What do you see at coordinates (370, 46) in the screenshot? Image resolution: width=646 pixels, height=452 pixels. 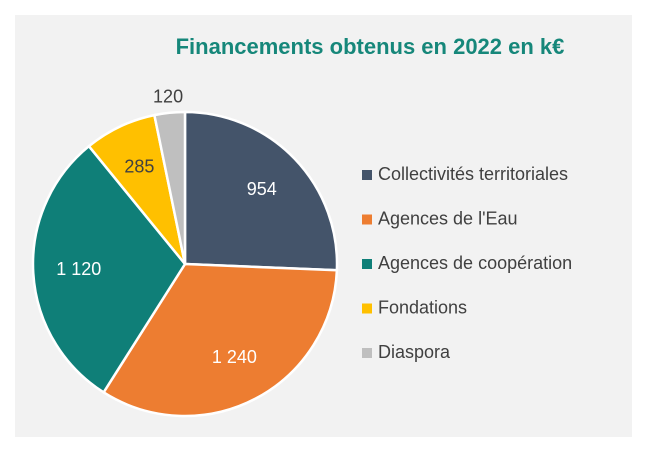 I see `chart-title: Financements obtenus en 2022 en k€` at bounding box center [370, 46].